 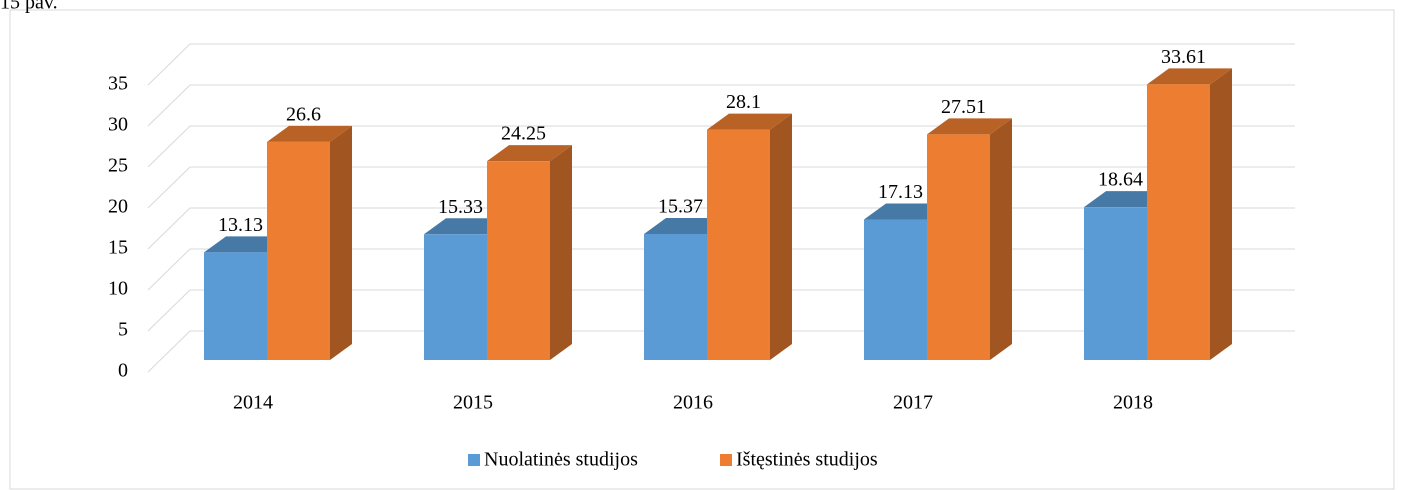 What do you see at coordinates (1133, 403) in the screenshot?
I see `x-tick-label: 2018` at bounding box center [1133, 403].